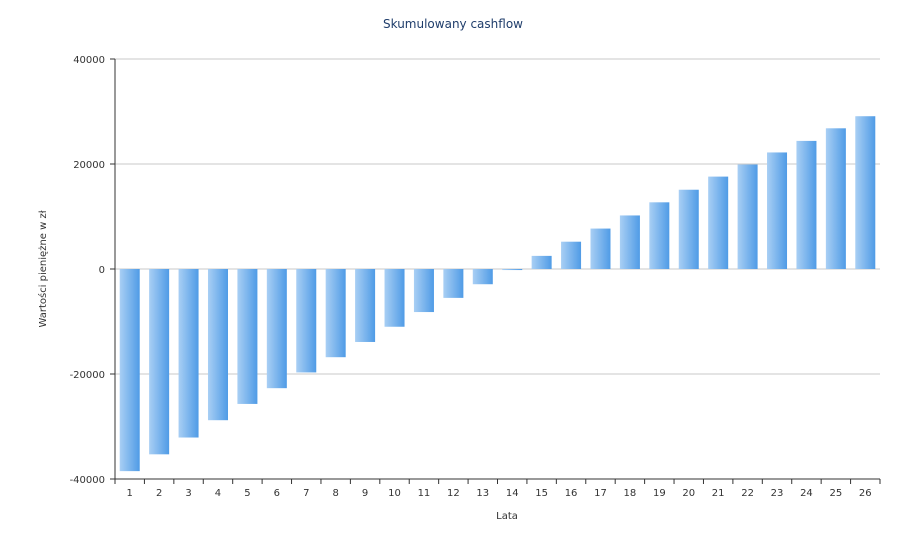 This screenshot has width=907, height=547. Describe the element at coordinates (747, 493) in the screenshot. I see `x-tick-label: 22` at that location.